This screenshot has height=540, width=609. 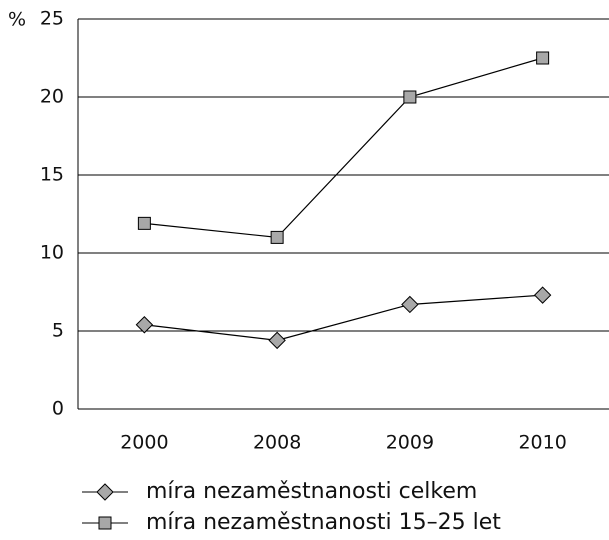 I want to click on legend-label: míra nezaměstnanosti 15–25 let, so click(x=323, y=522).